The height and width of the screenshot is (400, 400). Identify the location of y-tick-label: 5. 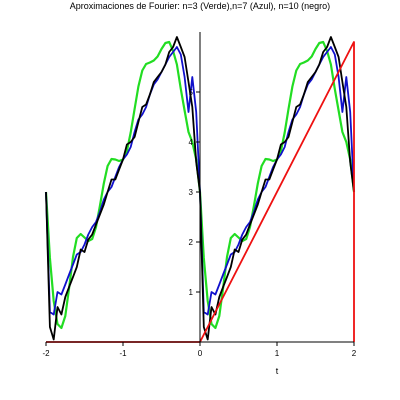
(191, 92).